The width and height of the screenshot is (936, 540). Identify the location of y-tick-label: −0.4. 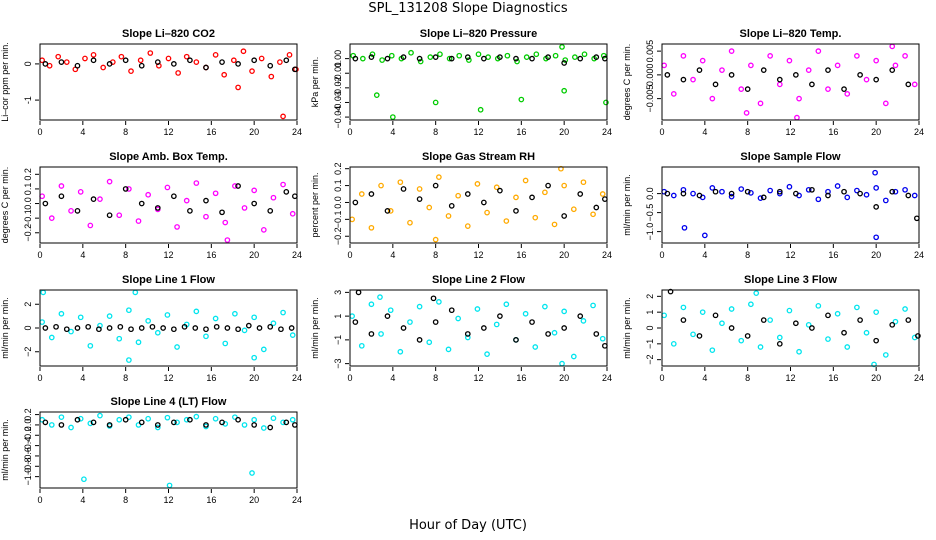
(28, 446).